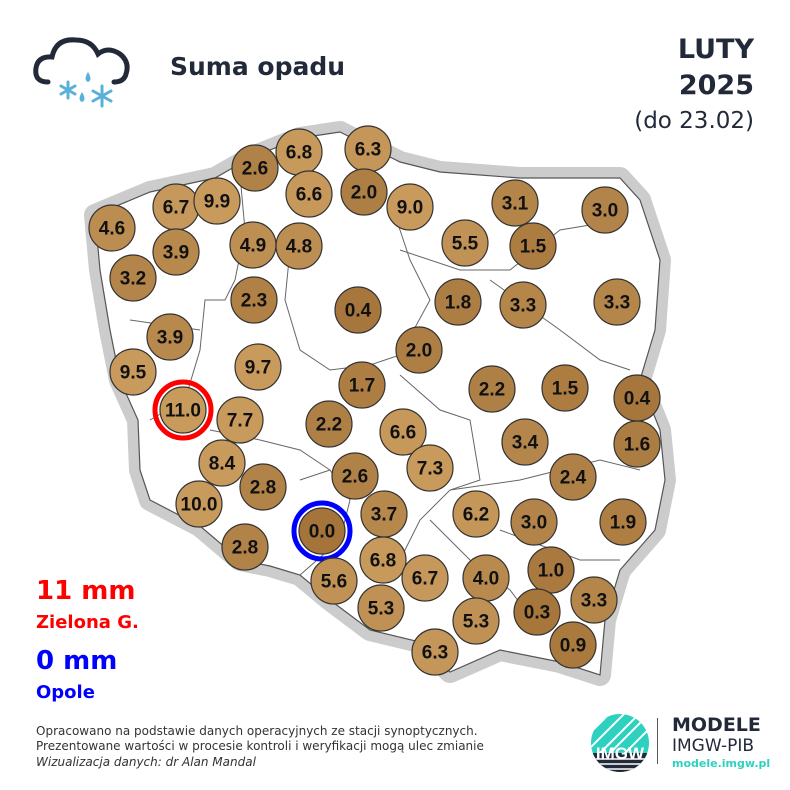 The width and height of the screenshot is (790, 790). Describe the element at coordinates (573, 645) in the screenshot. I see `station-marker: 0.9` at that location.